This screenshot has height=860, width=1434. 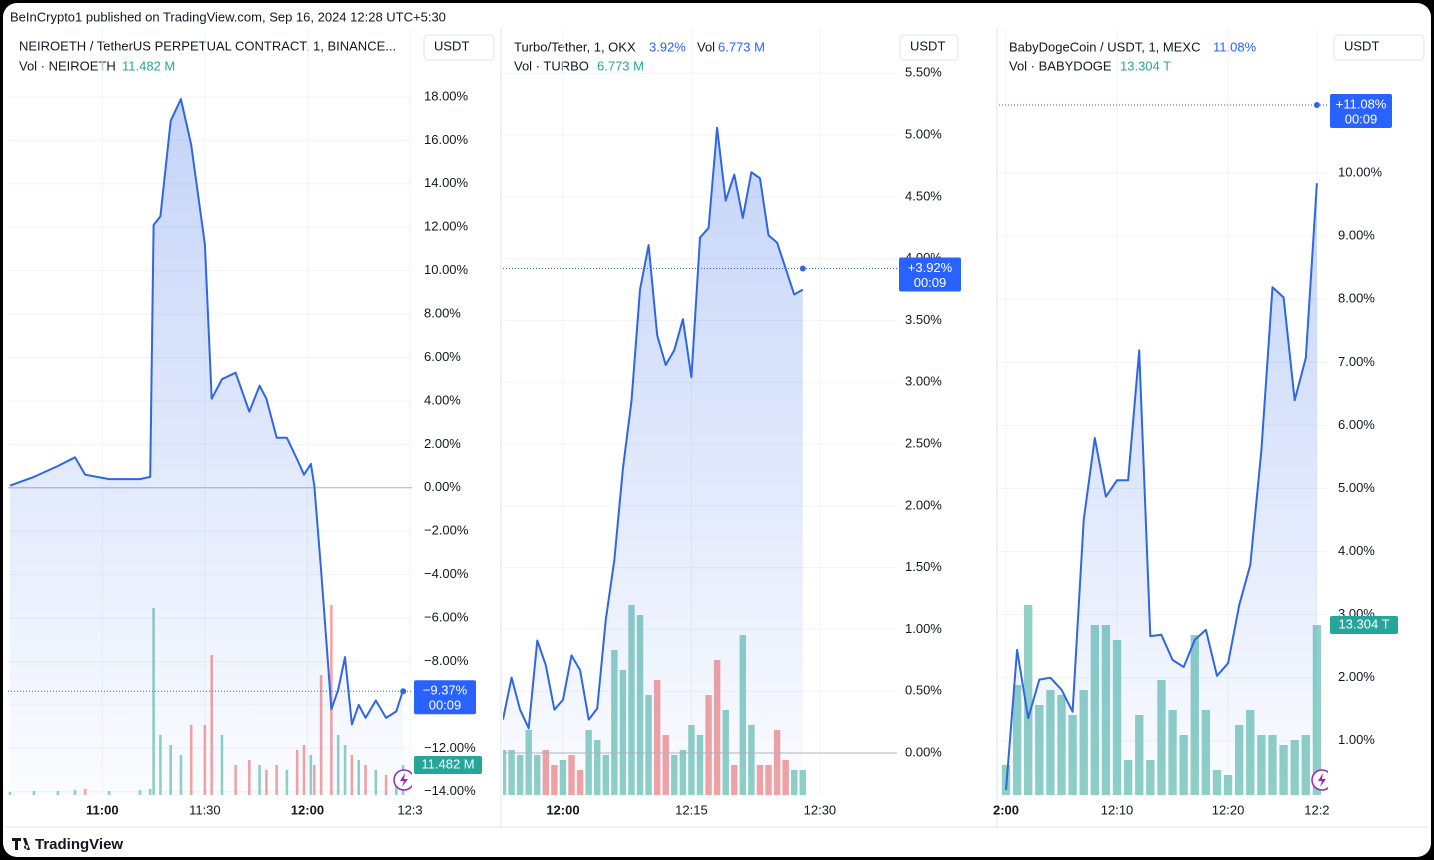 I want to click on x-tick-label: 12:20, so click(x=1228, y=809).